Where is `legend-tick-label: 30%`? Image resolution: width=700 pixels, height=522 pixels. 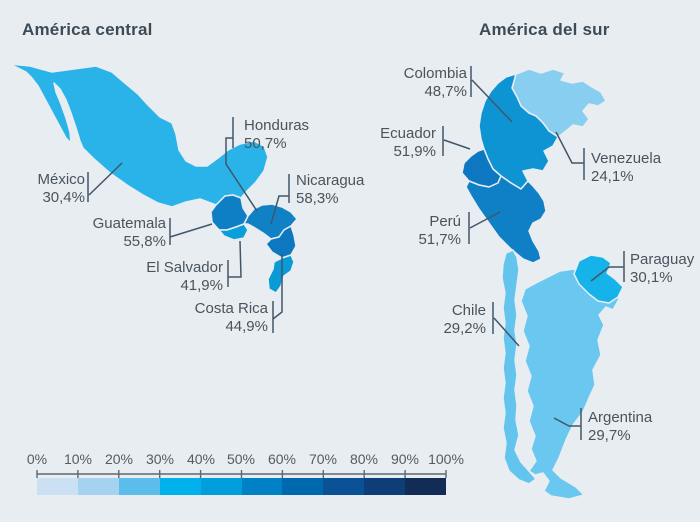
legend-tick-label: 30% is located at coordinates (160, 459).